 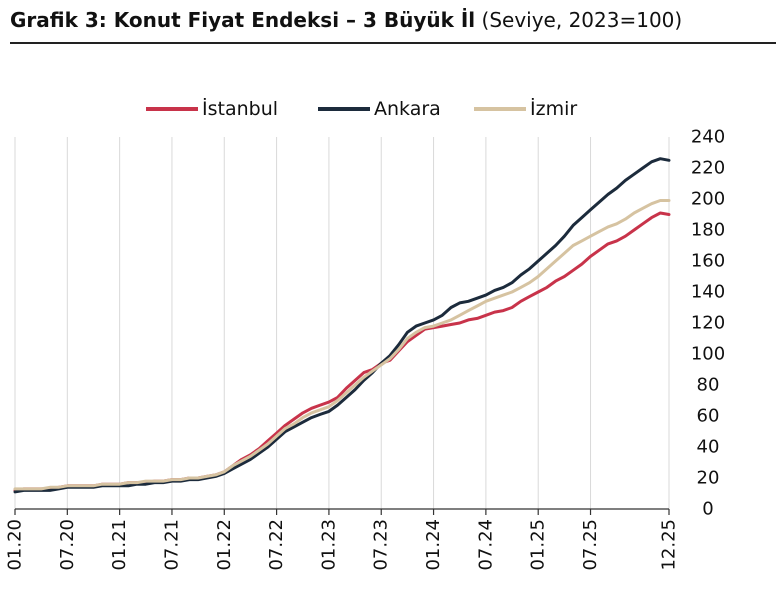 What do you see at coordinates (708, 478) in the screenshot?
I see `y-tick-label-1: 20` at bounding box center [708, 478].